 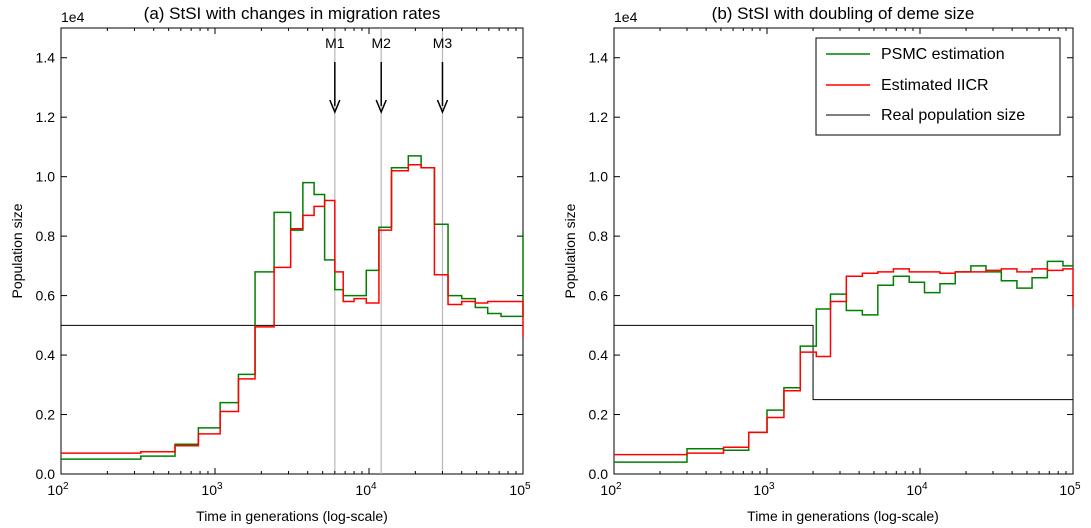 What do you see at coordinates (335, 43) in the screenshot?
I see `annotation-m1: M1` at bounding box center [335, 43].